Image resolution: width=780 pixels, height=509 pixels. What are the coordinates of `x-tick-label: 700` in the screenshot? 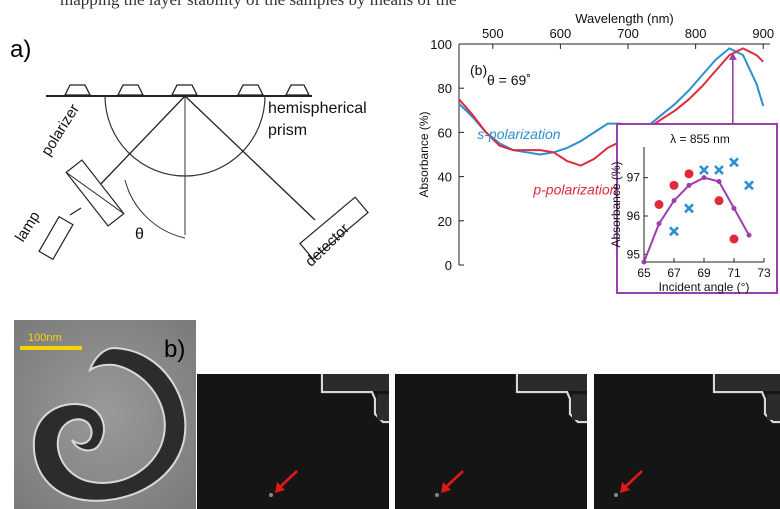 It's located at (628, 33).